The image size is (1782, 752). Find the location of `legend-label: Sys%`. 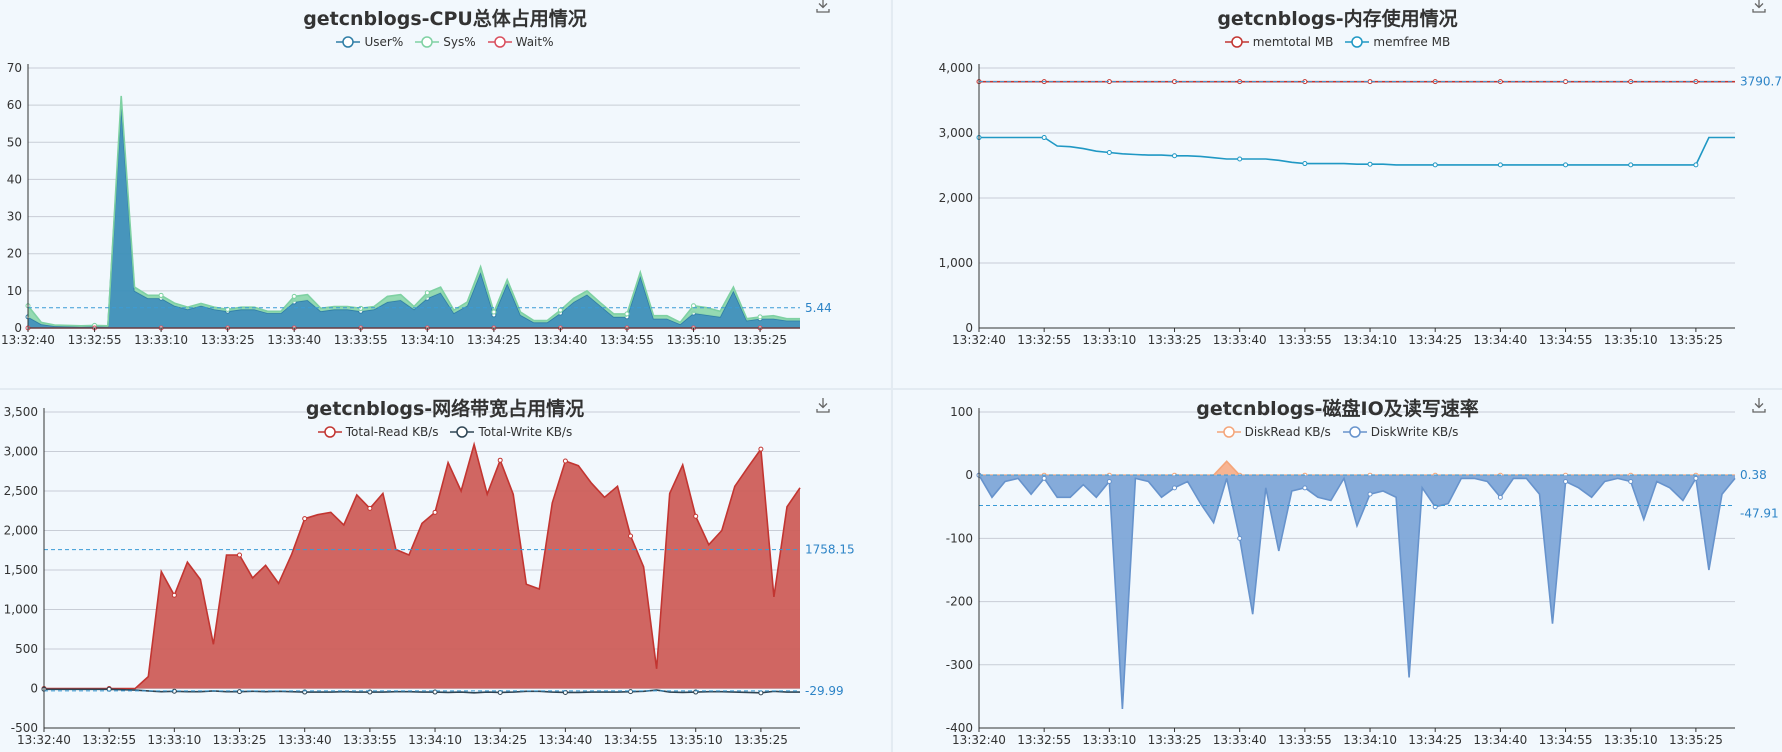

legend-label: Sys% is located at coordinates (459, 42).